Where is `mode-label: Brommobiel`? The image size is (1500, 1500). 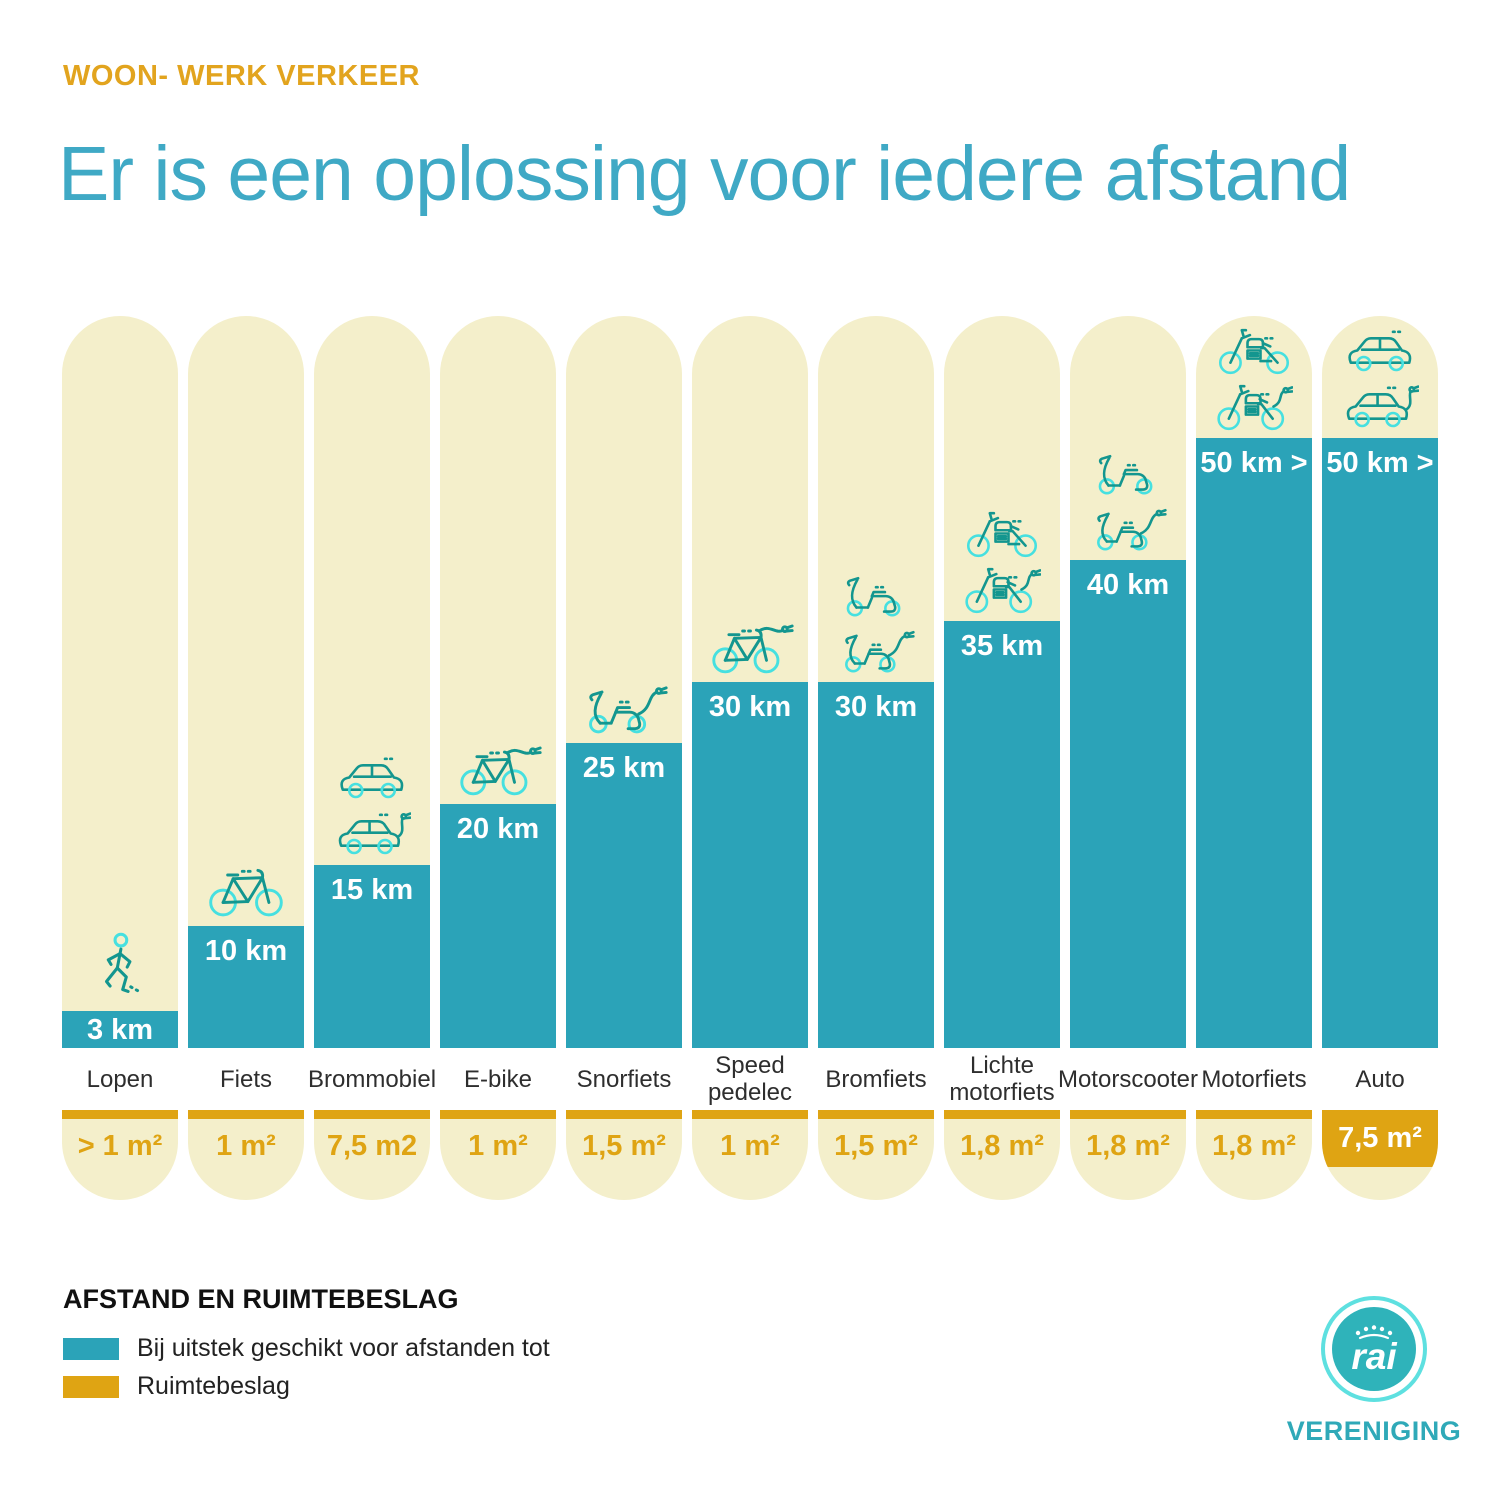
mode-label: Brommobiel is located at coordinates (372, 1079).